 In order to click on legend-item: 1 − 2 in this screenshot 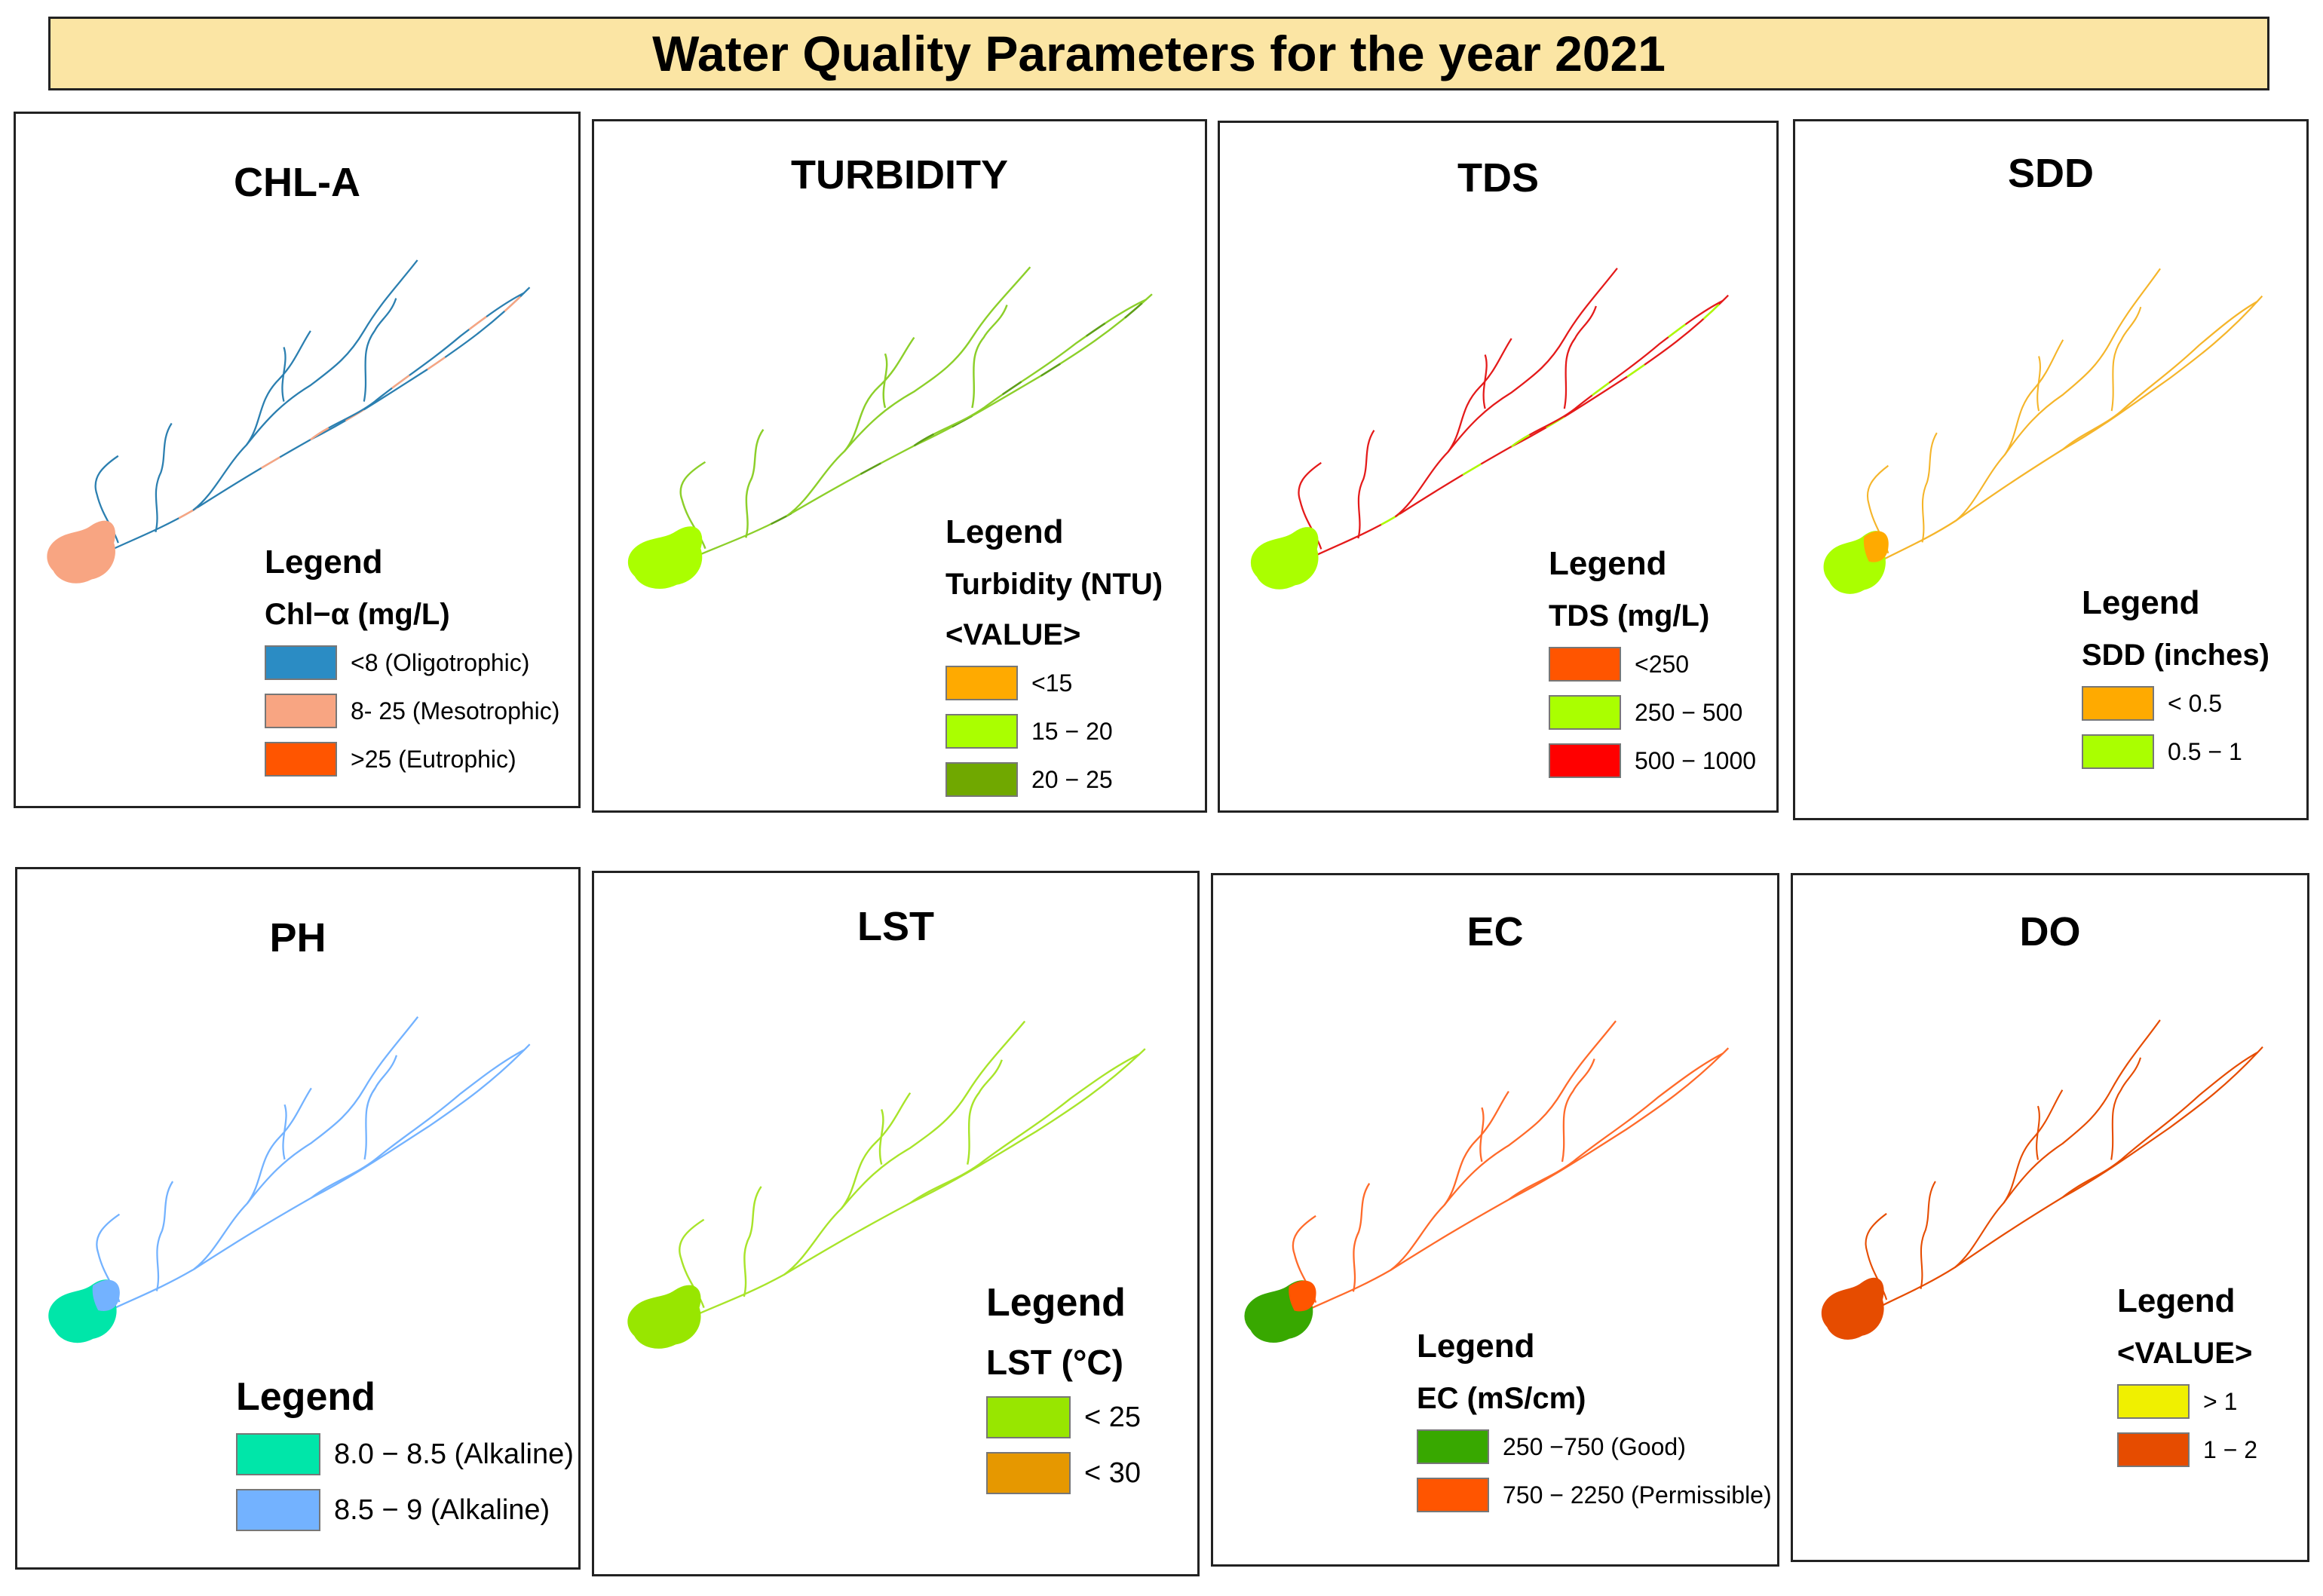, I will do `click(2187, 1449)`.